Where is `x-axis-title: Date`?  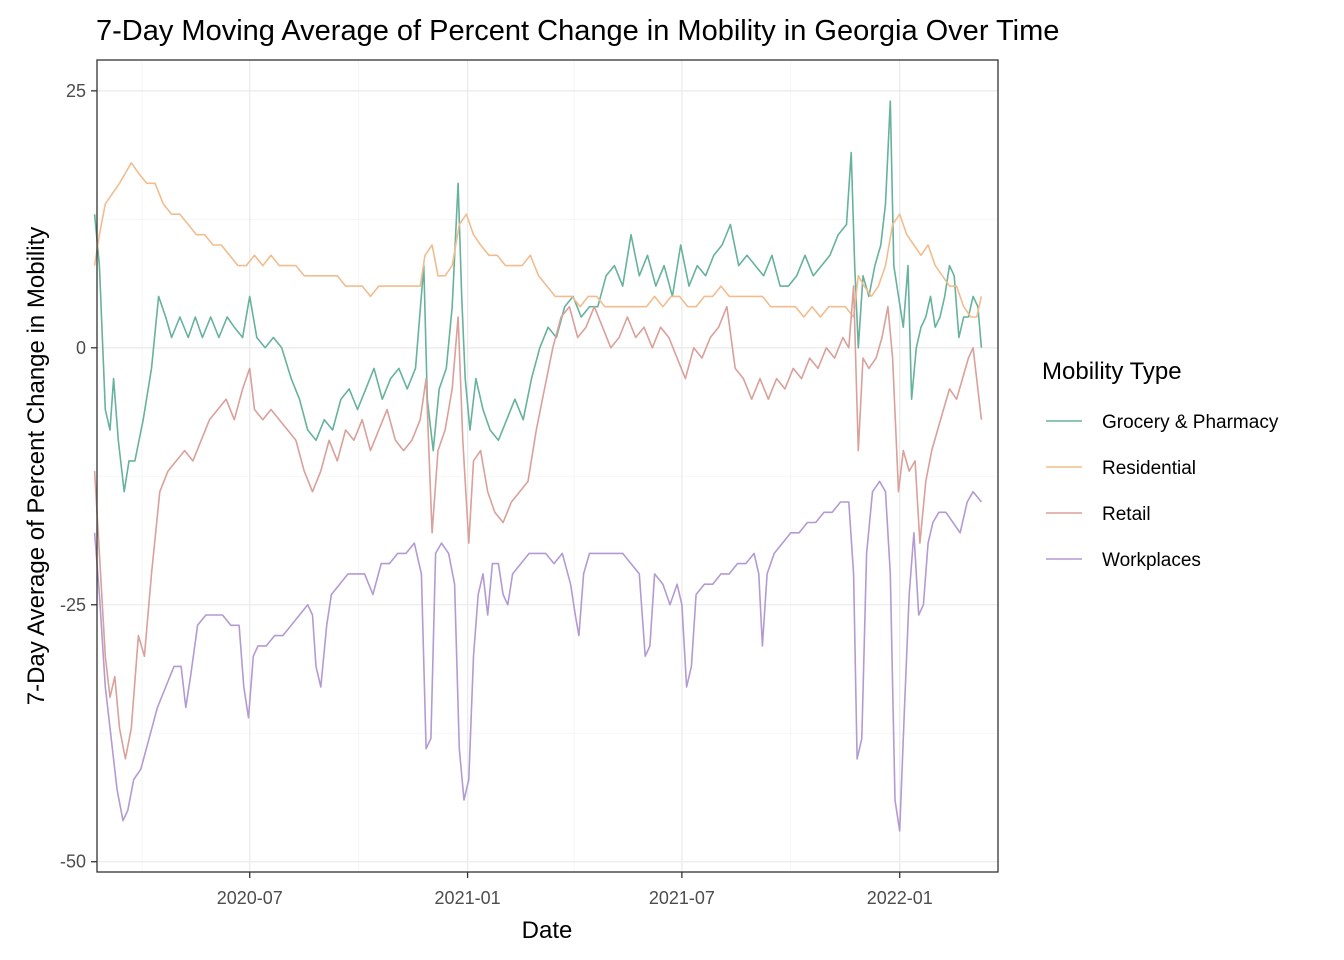
x-axis-title: Date is located at coordinates (547, 930).